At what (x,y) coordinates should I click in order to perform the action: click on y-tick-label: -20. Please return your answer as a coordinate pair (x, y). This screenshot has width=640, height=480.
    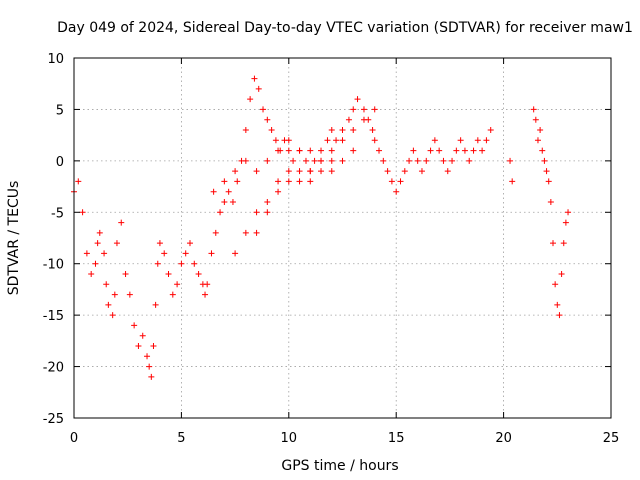
    Looking at the image, I should click on (53, 368).